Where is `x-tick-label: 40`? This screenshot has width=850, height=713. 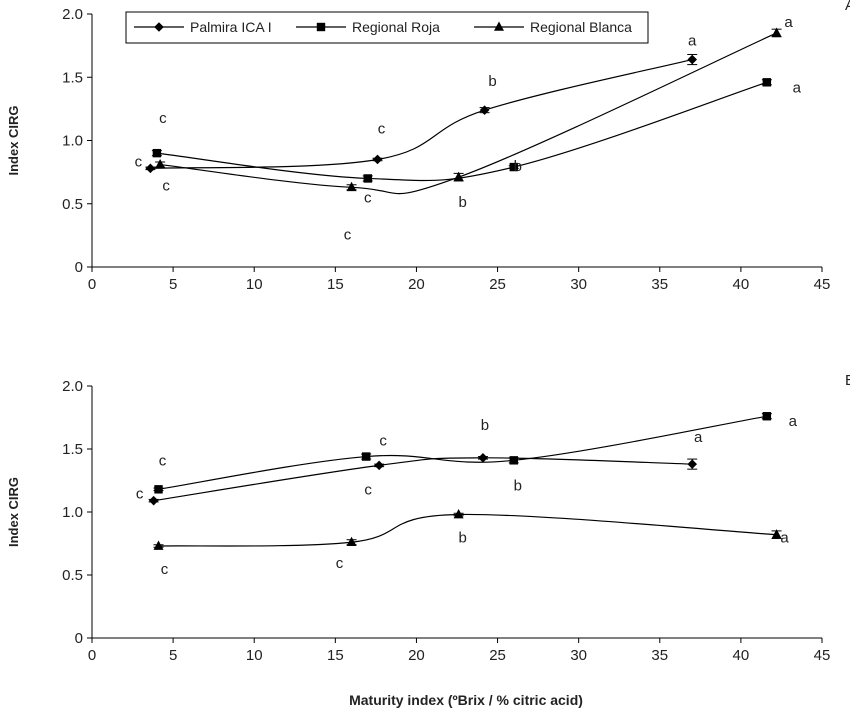
x-tick-label: 40 is located at coordinates (741, 284).